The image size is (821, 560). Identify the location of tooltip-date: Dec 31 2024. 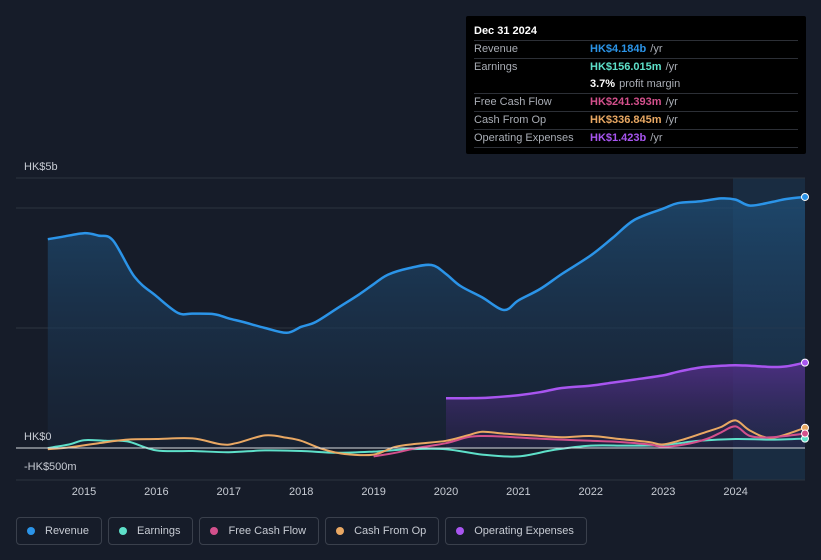
(636, 32).